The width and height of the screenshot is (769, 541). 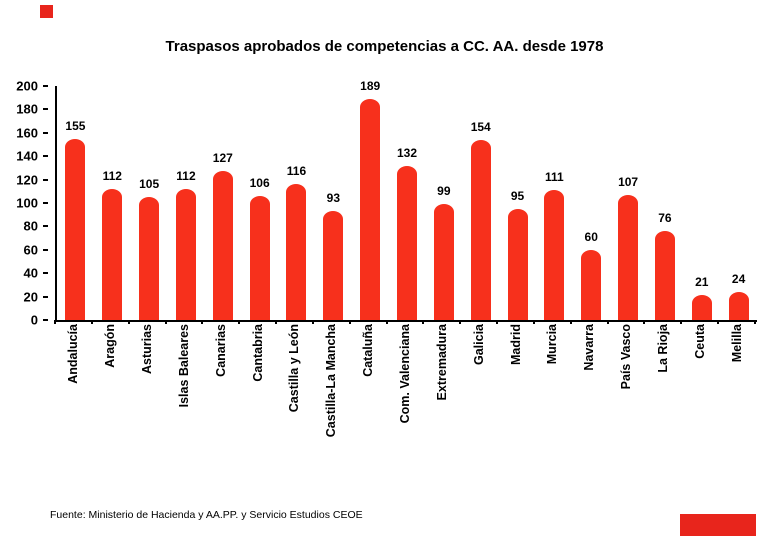 I want to click on x-category-label: Navarra, so click(x=589, y=347).